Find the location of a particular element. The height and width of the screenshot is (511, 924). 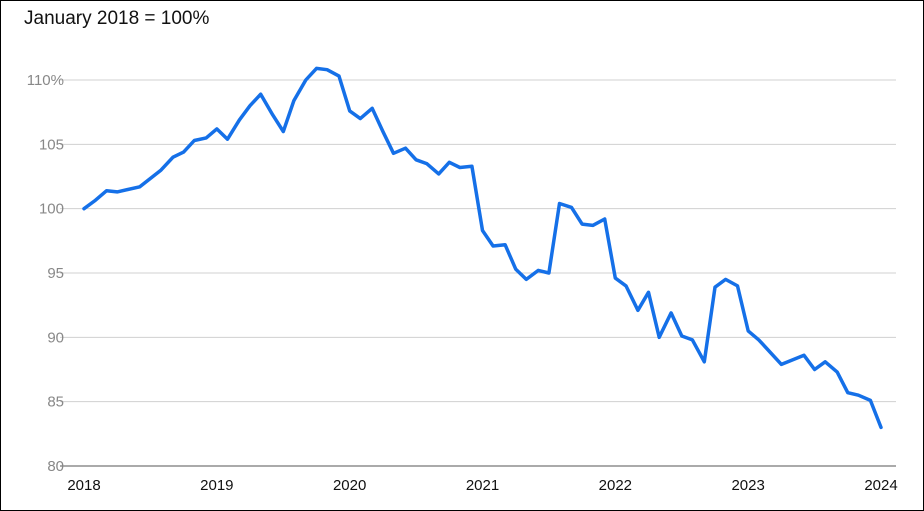

y-tick-label-90: 90 is located at coordinates (55, 337).